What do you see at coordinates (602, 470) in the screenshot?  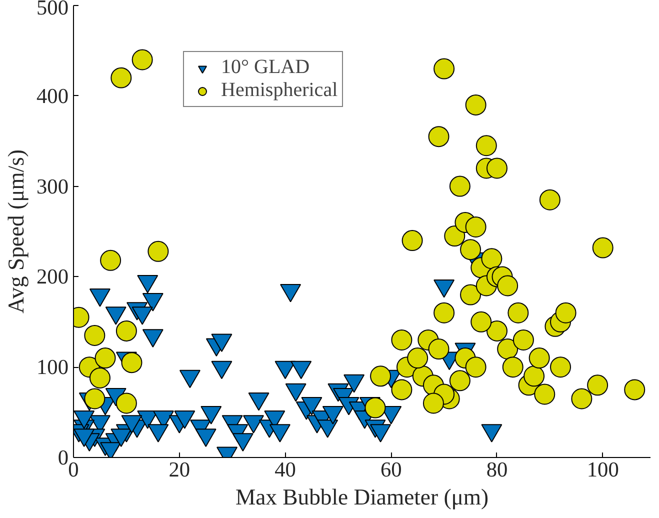 I see `x-tick-label: 100` at bounding box center [602, 470].